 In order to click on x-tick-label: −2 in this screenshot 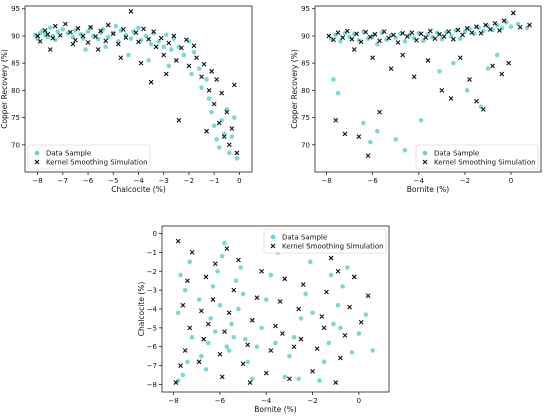, I will do `click(189, 181)`.